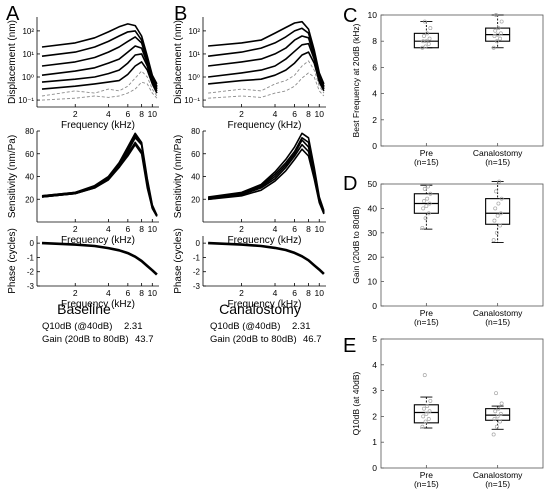 Image resolution: width=550 pixels, height=493 pixels. I want to click on stats-q10-label-baseline: Q10dB (@40dB), so click(77, 326).